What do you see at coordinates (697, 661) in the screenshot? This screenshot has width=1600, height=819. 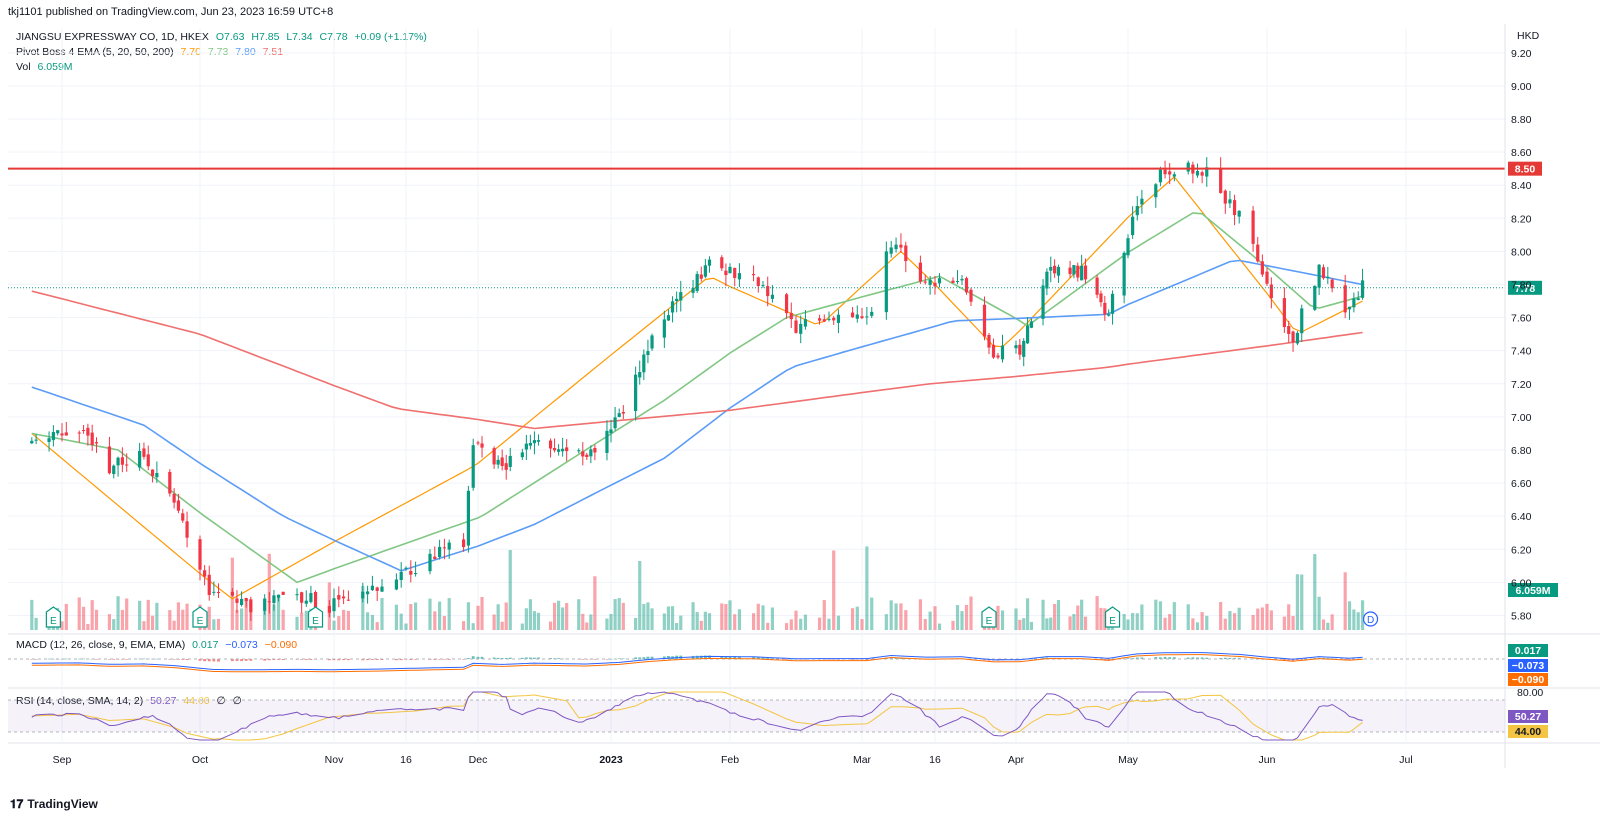 I see `macd-line` at bounding box center [697, 661].